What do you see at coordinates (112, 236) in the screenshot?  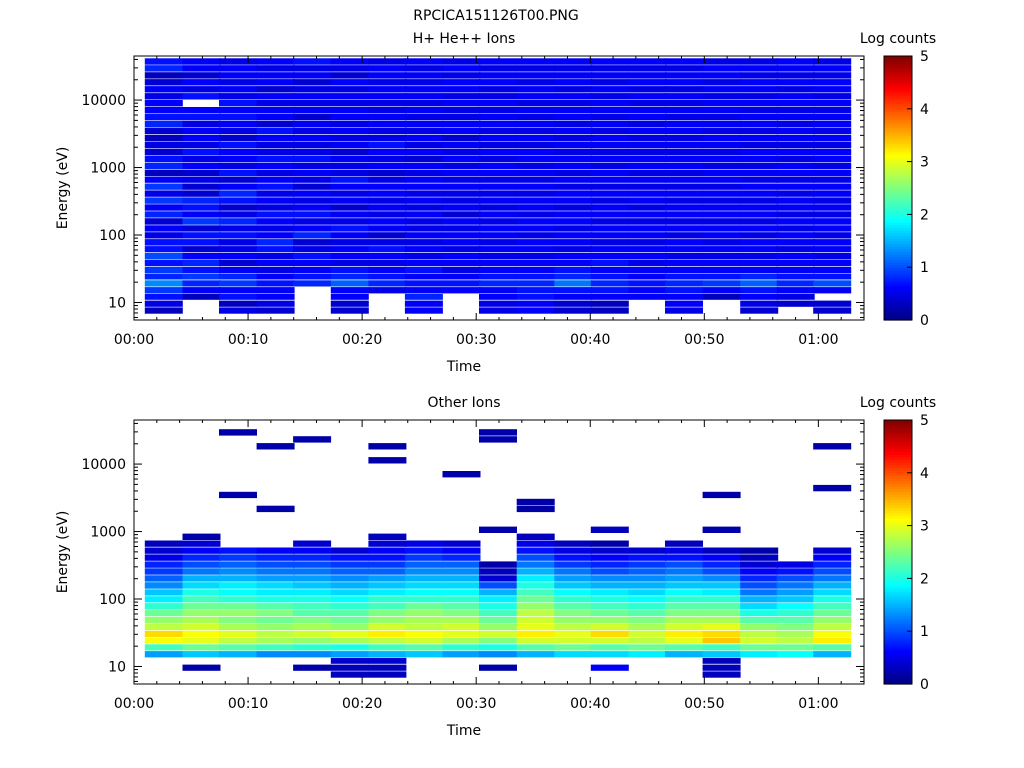 I see `y-tick-label: 100` at bounding box center [112, 236].